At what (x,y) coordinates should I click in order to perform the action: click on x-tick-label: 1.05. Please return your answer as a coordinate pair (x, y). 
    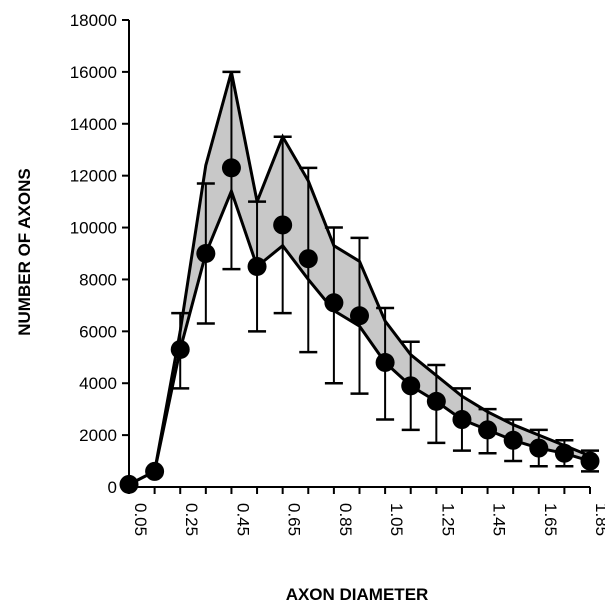
    Looking at the image, I should click on (396, 519).